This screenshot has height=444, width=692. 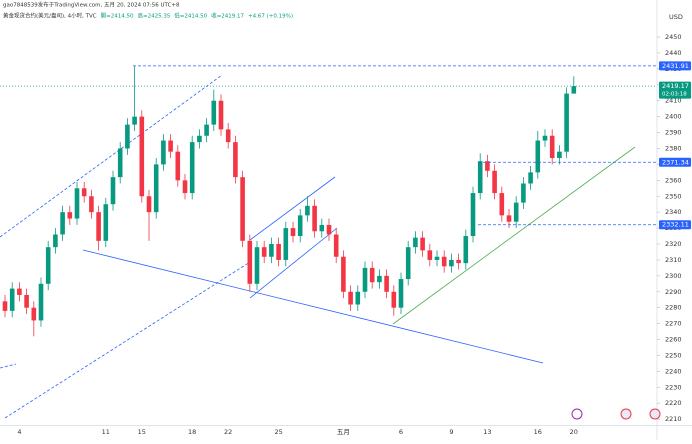 I want to click on header-text: 高=2425.35, so click(x=153, y=16).